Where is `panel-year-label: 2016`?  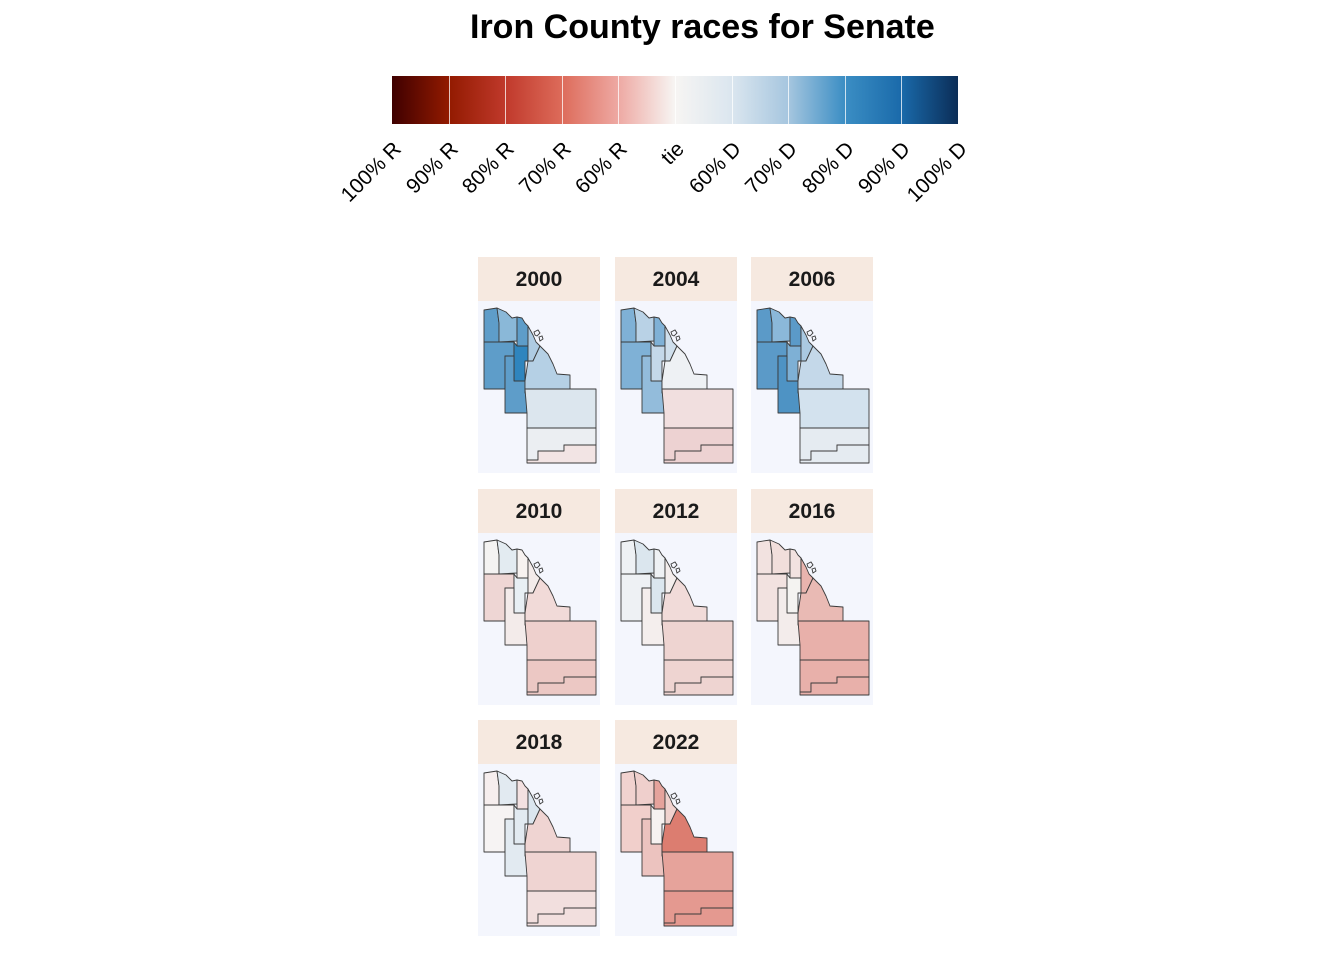
panel-year-label: 2016 is located at coordinates (812, 511).